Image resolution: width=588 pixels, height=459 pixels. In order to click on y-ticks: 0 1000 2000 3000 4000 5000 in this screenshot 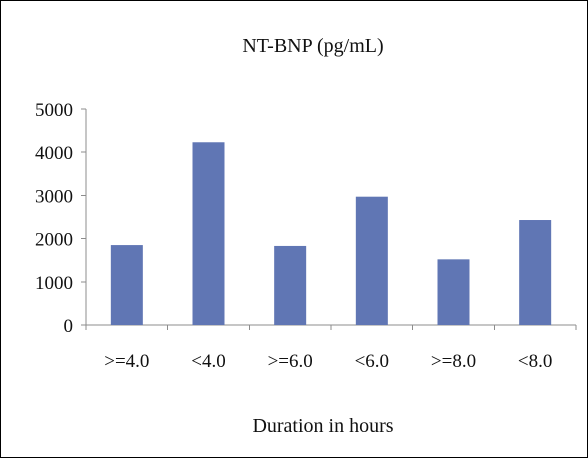, I will do `click(60, 218)`.